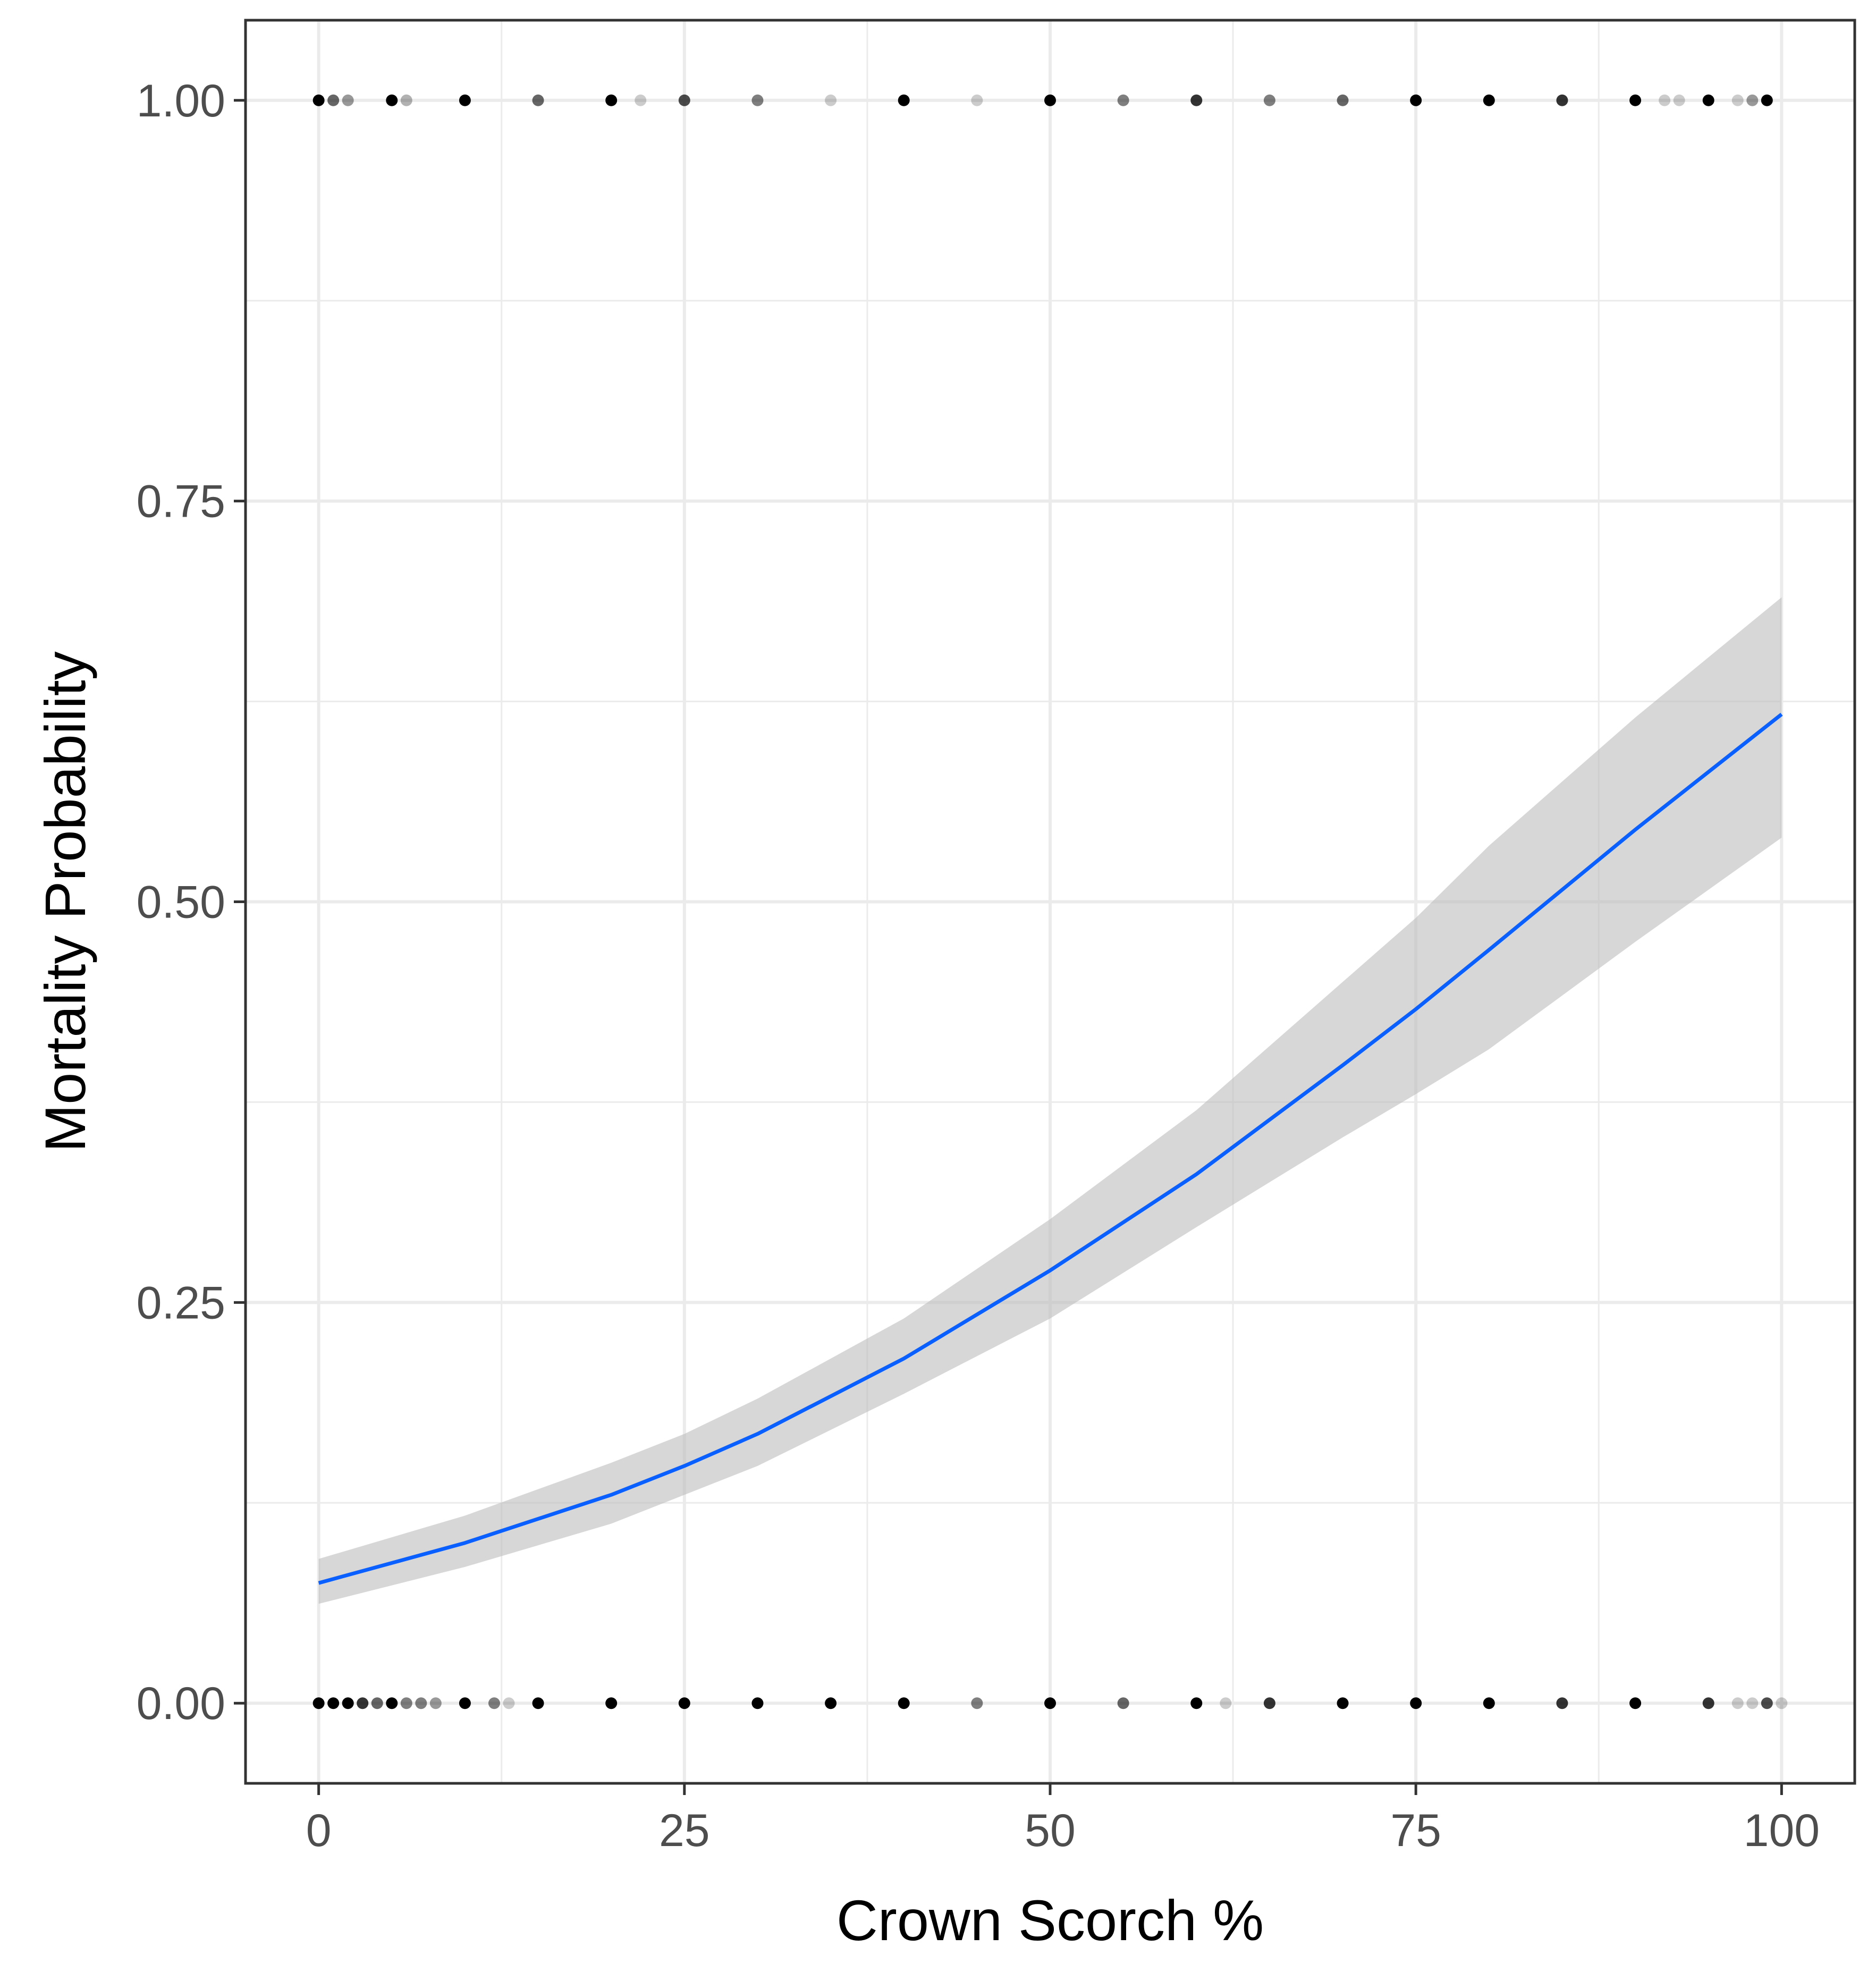 This screenshot has height=1963, width=1876. I want to click on y-axis-ticks: 0.00 0.25 0.50 0.75 1.00, so click(192, 902).